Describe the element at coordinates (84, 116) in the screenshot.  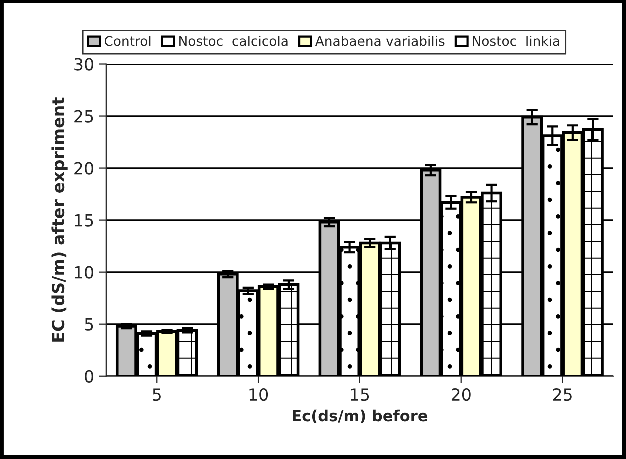
I see `y-tick-label: 25` at that location.